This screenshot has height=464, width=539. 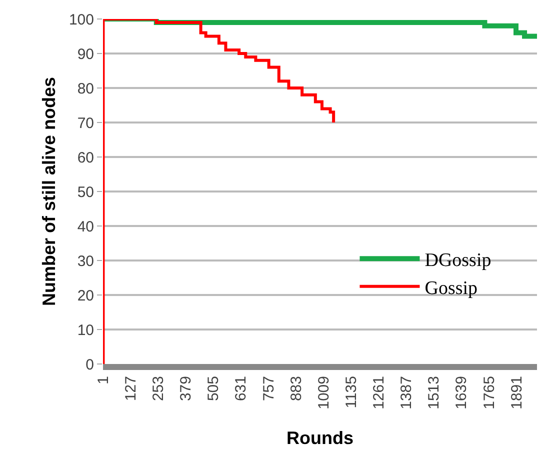 What do you see at coordinates (517, 393) in the screenshot?
I see `x-tick-label: 1891` at bounding box center [517, 393].